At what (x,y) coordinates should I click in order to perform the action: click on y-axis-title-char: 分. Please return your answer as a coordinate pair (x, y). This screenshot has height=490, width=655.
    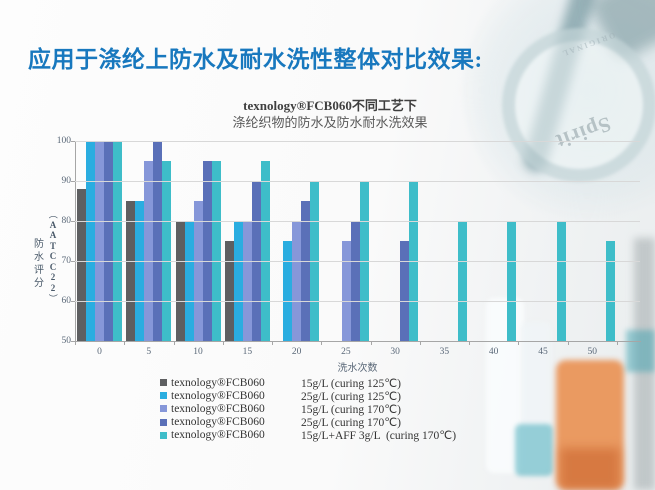
    Looking at the image, I should click on (39, 283).